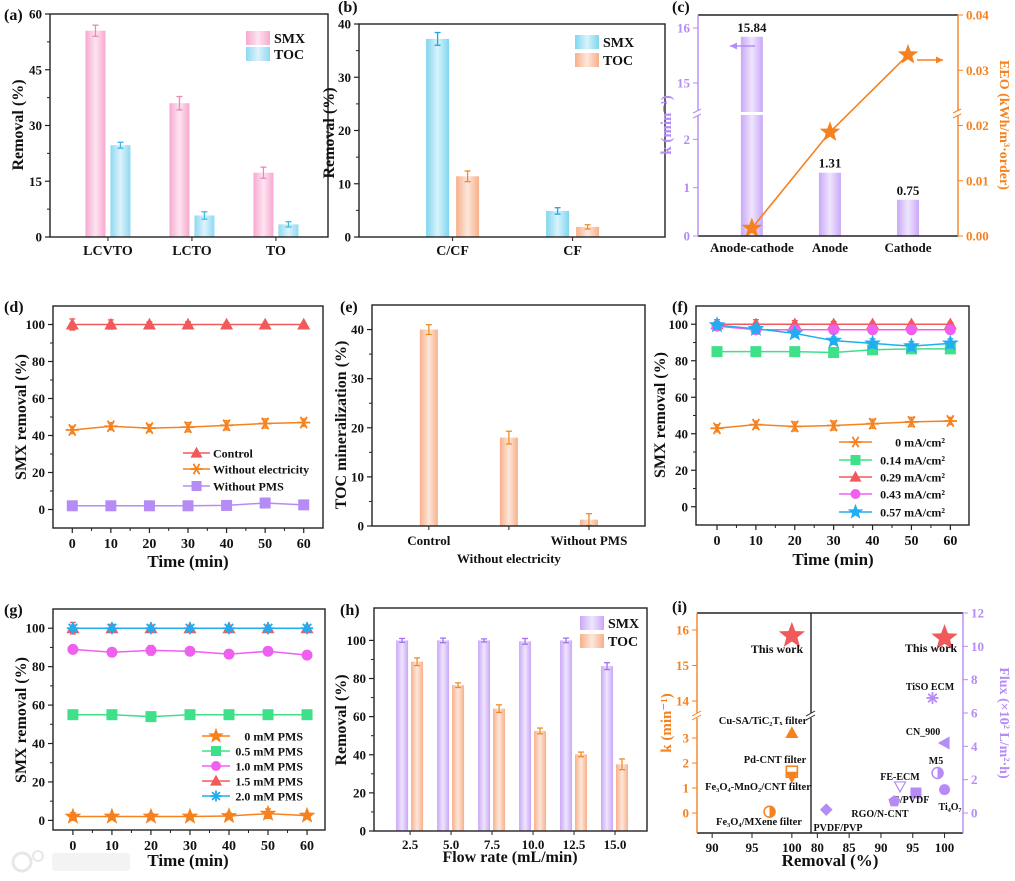 Image resolution: width=1015 pixels, height=881 pixels. What do you see at coordinates (686, 738) in the screenshot?
I see `y-tick-label: 3` at bounding box center [686, 738].